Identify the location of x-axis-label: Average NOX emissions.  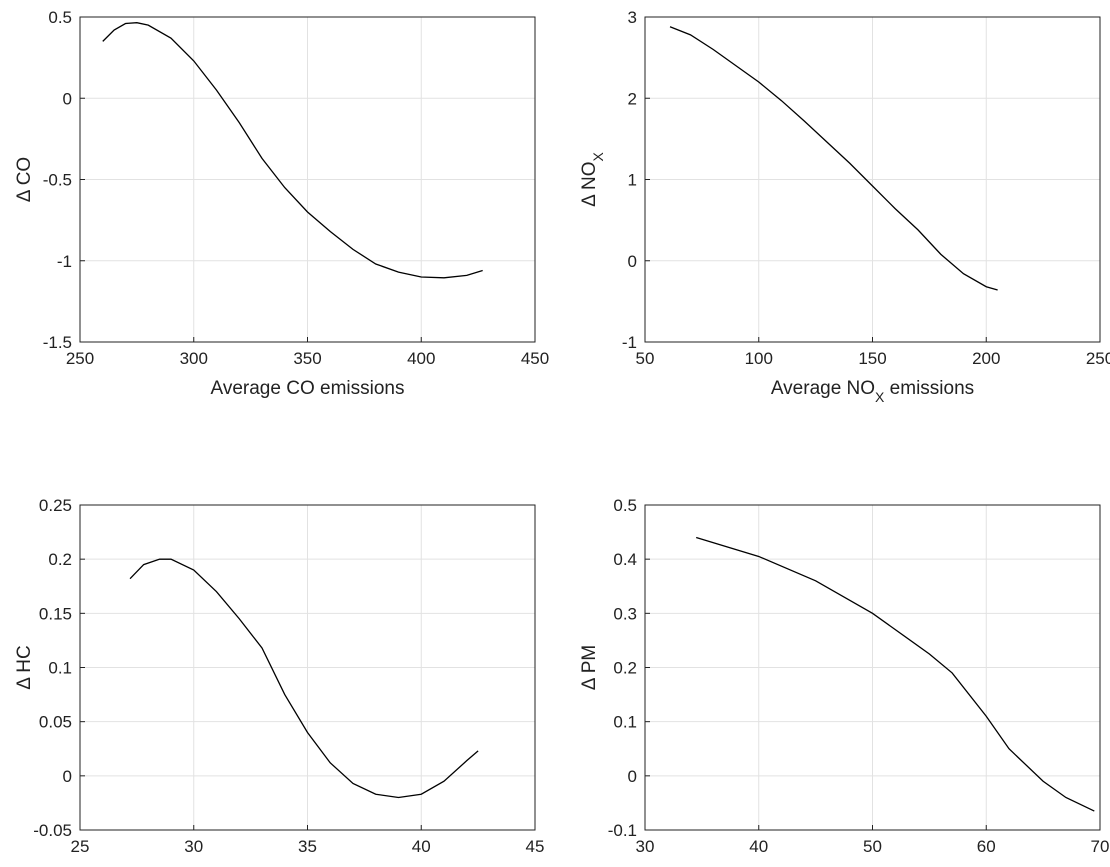
(872, 391).